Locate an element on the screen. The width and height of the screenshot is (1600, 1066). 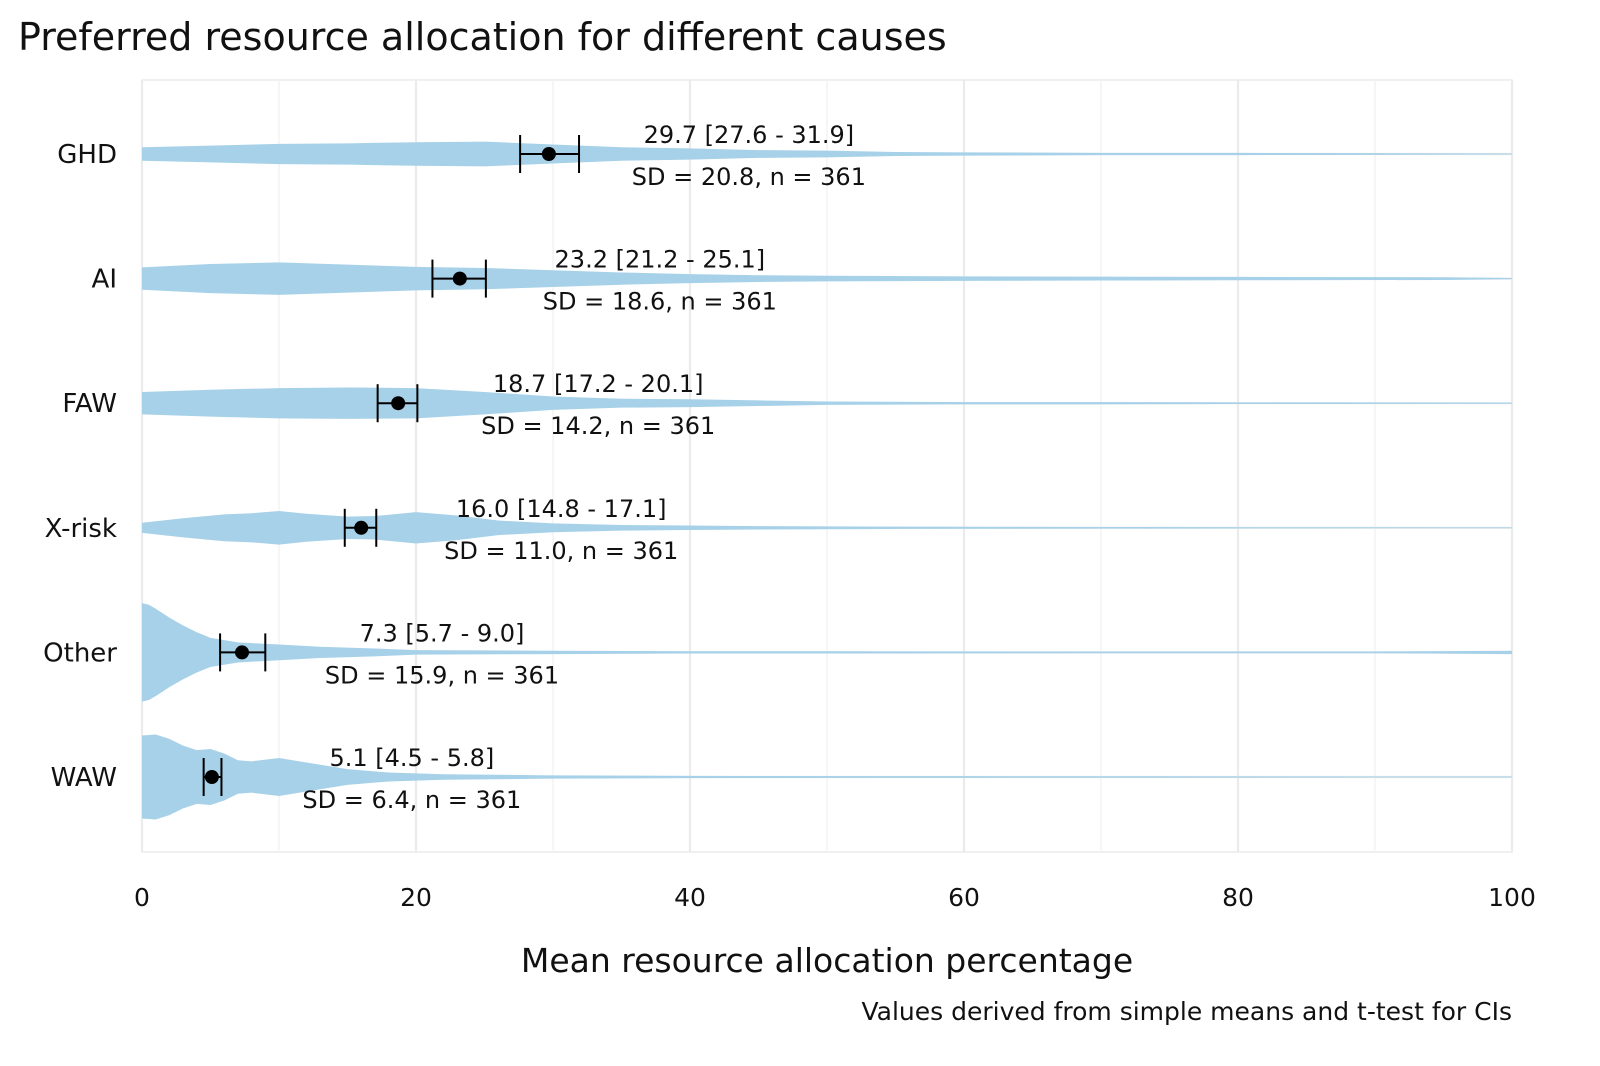
error-bars is located at coordinates (391, 465).